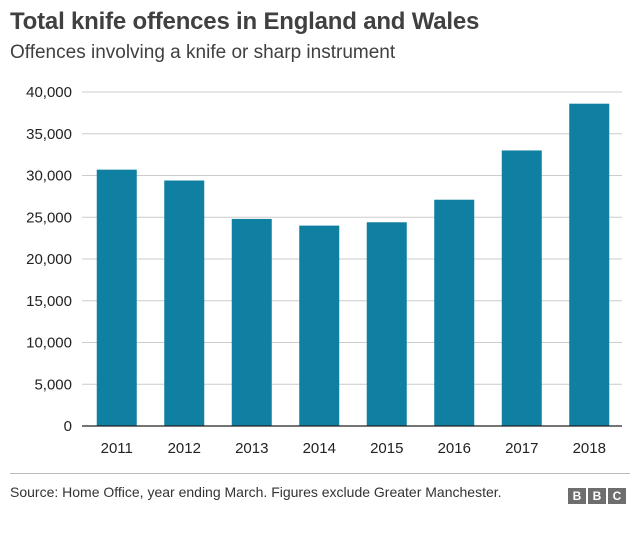 The width and height of the screenshot is (642, 534). Describe the element at coordinates (319, 448) in the screenshot. I see `x-tick-label: 2014` at that location.